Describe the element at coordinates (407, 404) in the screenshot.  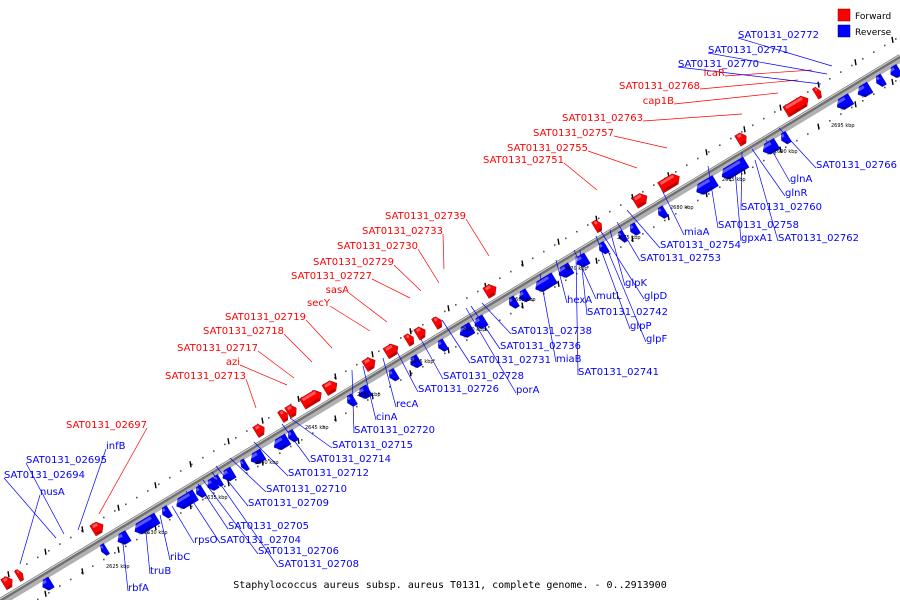
I see `gene-label: recA` at that location.